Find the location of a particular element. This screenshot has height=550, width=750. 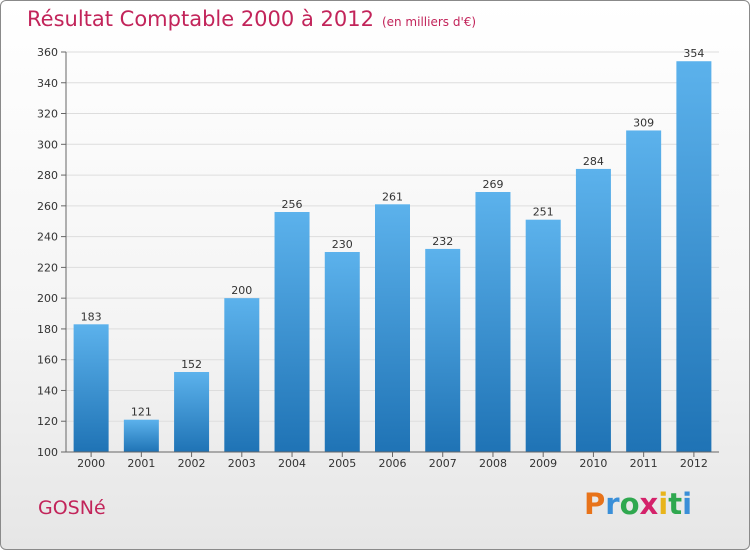

logo-letter: P is located at coordinates (595, 504).